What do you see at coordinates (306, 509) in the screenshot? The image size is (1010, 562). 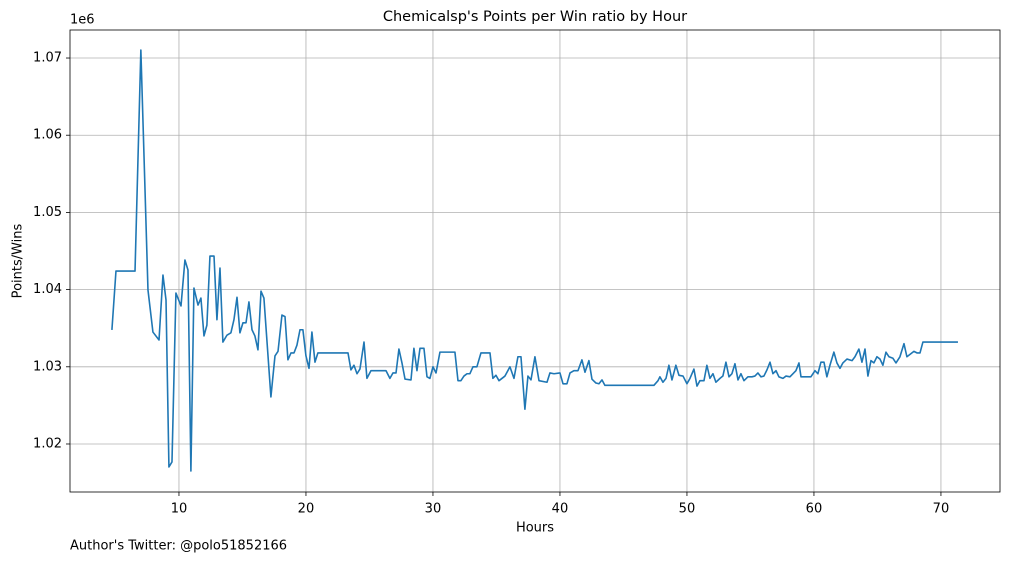 I see `x-tick-label: 20` at bounding box center [306, 509].